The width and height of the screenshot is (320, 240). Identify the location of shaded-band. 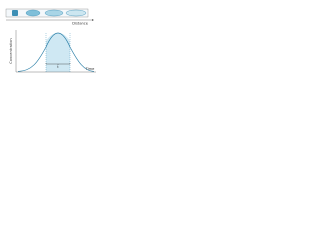
(58, 52).